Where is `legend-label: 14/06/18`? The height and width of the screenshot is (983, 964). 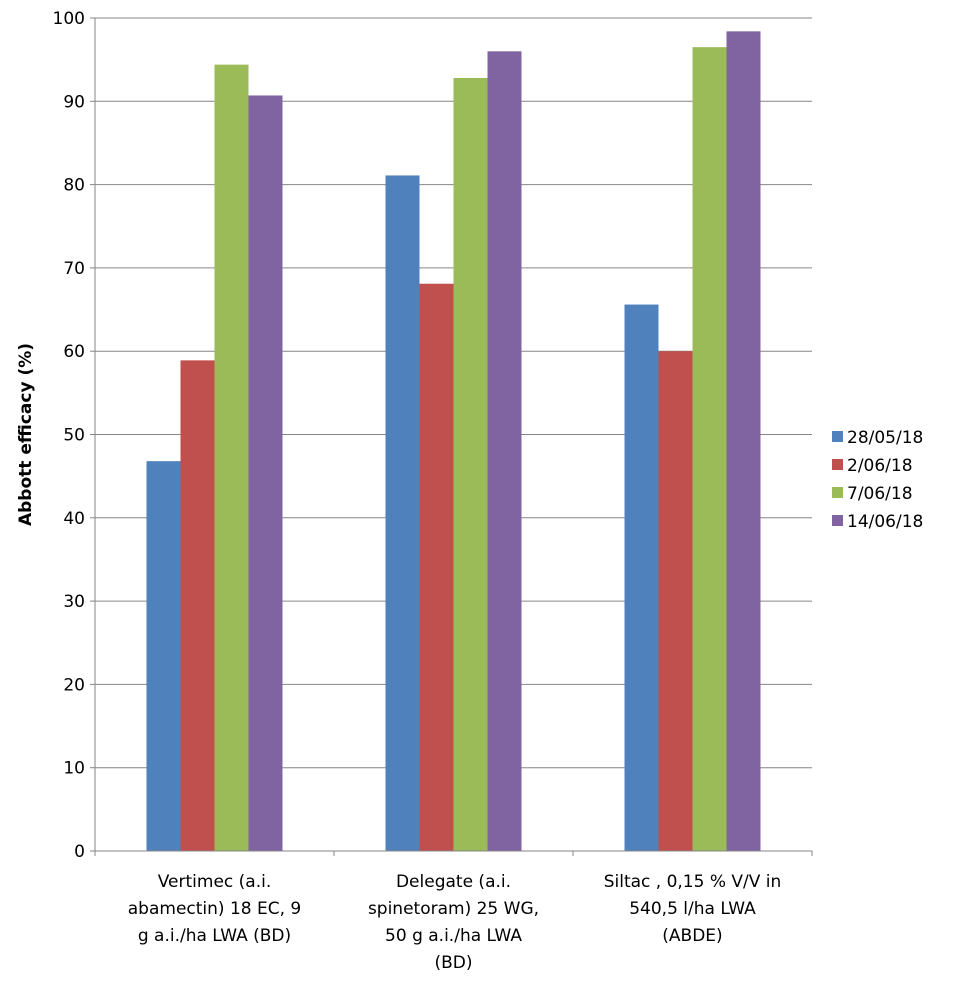
legend-label: 14/06/18 is located at coordinates (885, 522).